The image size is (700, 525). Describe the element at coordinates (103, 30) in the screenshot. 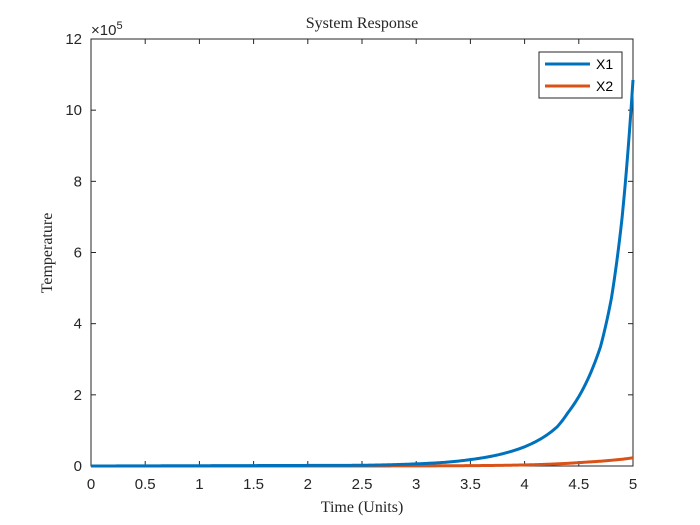

I see `y-exponent-prefix: ×10` at that location.